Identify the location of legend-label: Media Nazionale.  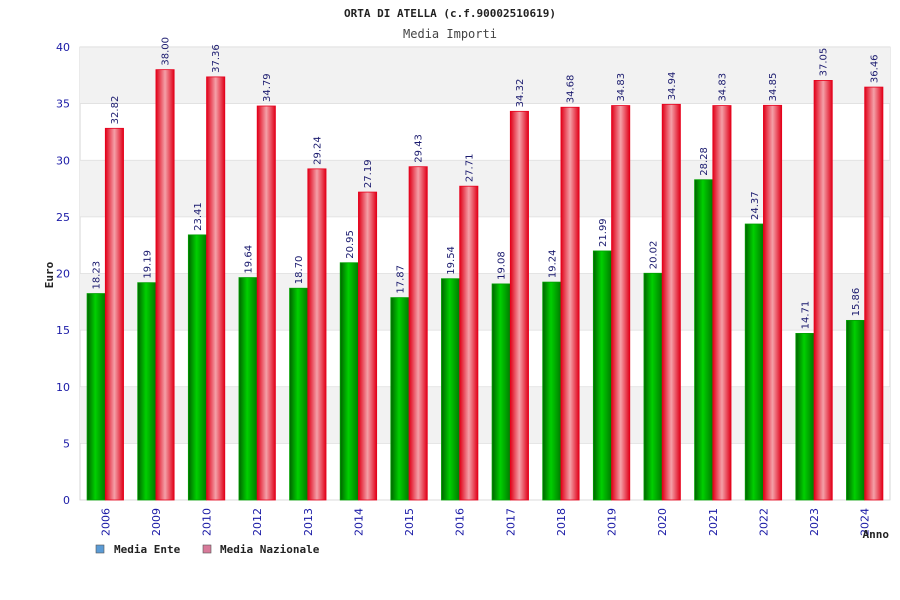
(270, 549).